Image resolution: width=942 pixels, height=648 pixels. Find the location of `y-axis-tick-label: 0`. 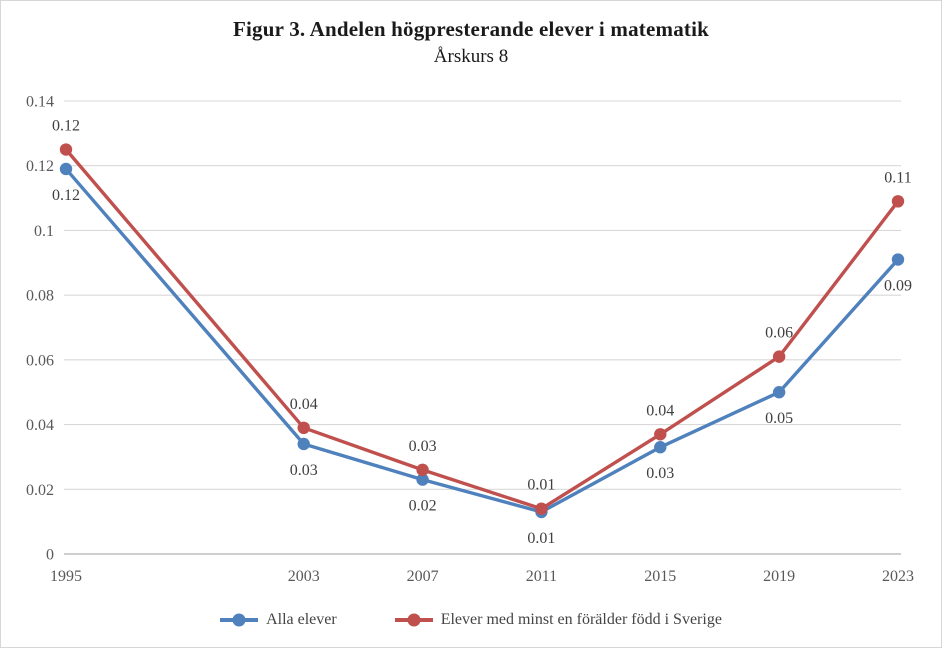

y-axis-tick-label: 0 is located at coordinates (50, 555).